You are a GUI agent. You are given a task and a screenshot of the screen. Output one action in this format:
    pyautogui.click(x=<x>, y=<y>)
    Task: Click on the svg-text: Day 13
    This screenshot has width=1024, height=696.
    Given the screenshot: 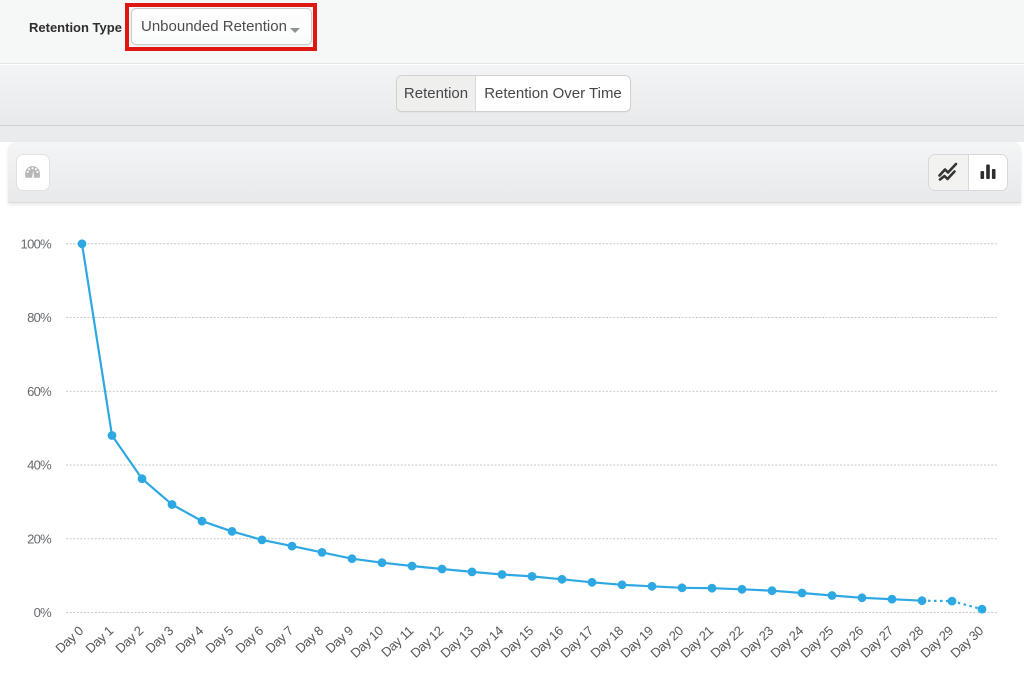 What is the action you would take?
    pyautogui.click(x=456, y=642)
    